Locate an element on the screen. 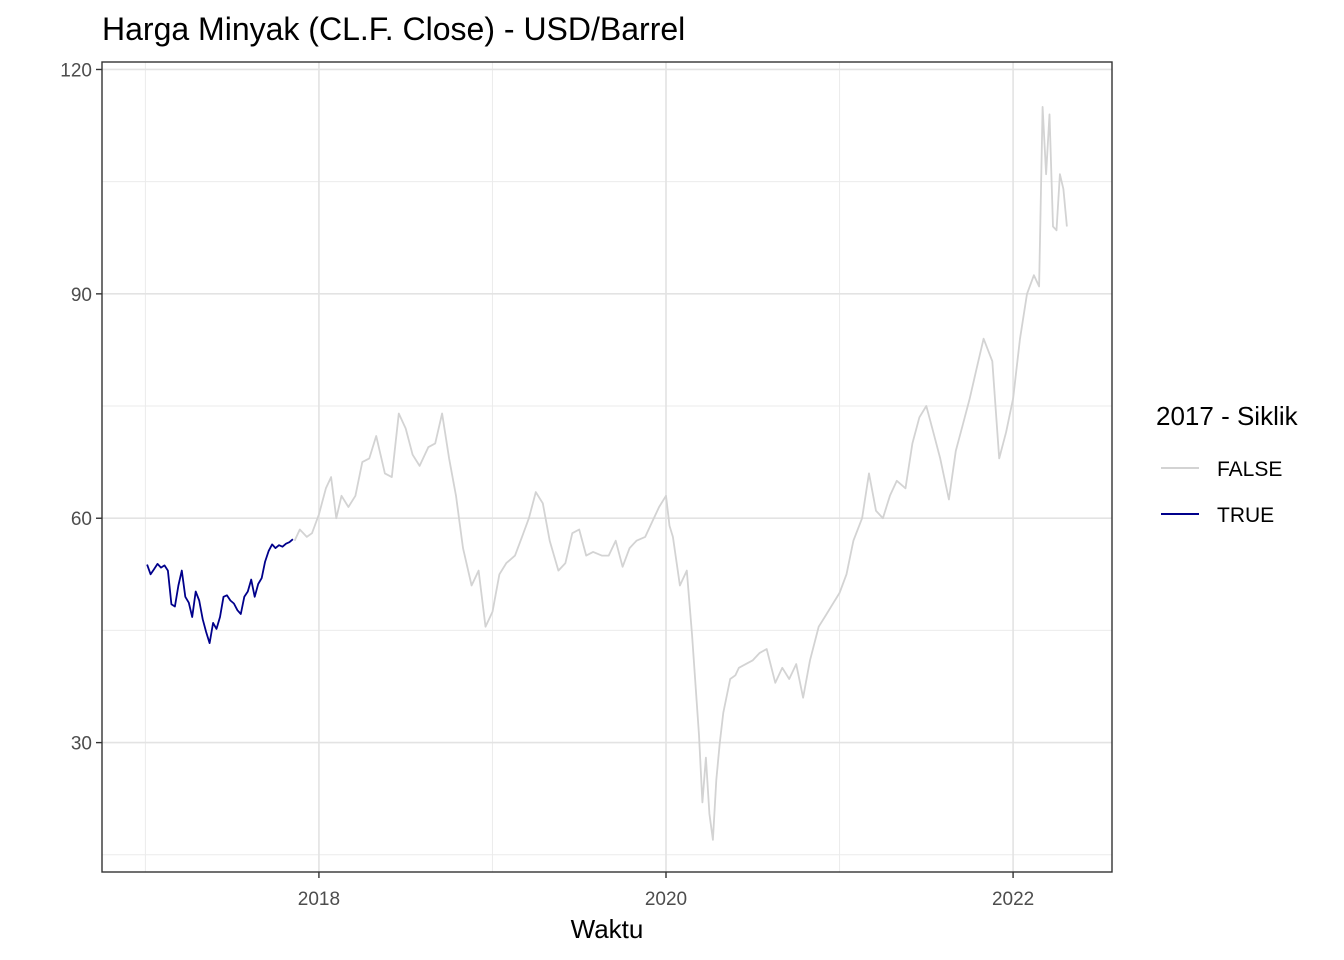 The height and width of the screenshot is (960, 1344). x-tick-label: 2022 is located at coordinates (1013, 899).